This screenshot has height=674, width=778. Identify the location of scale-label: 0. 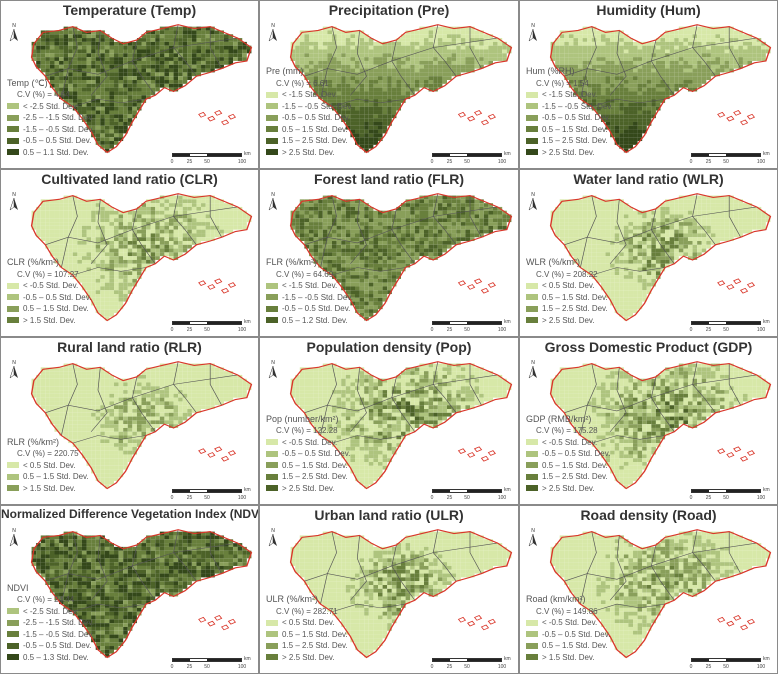
(691, 162).